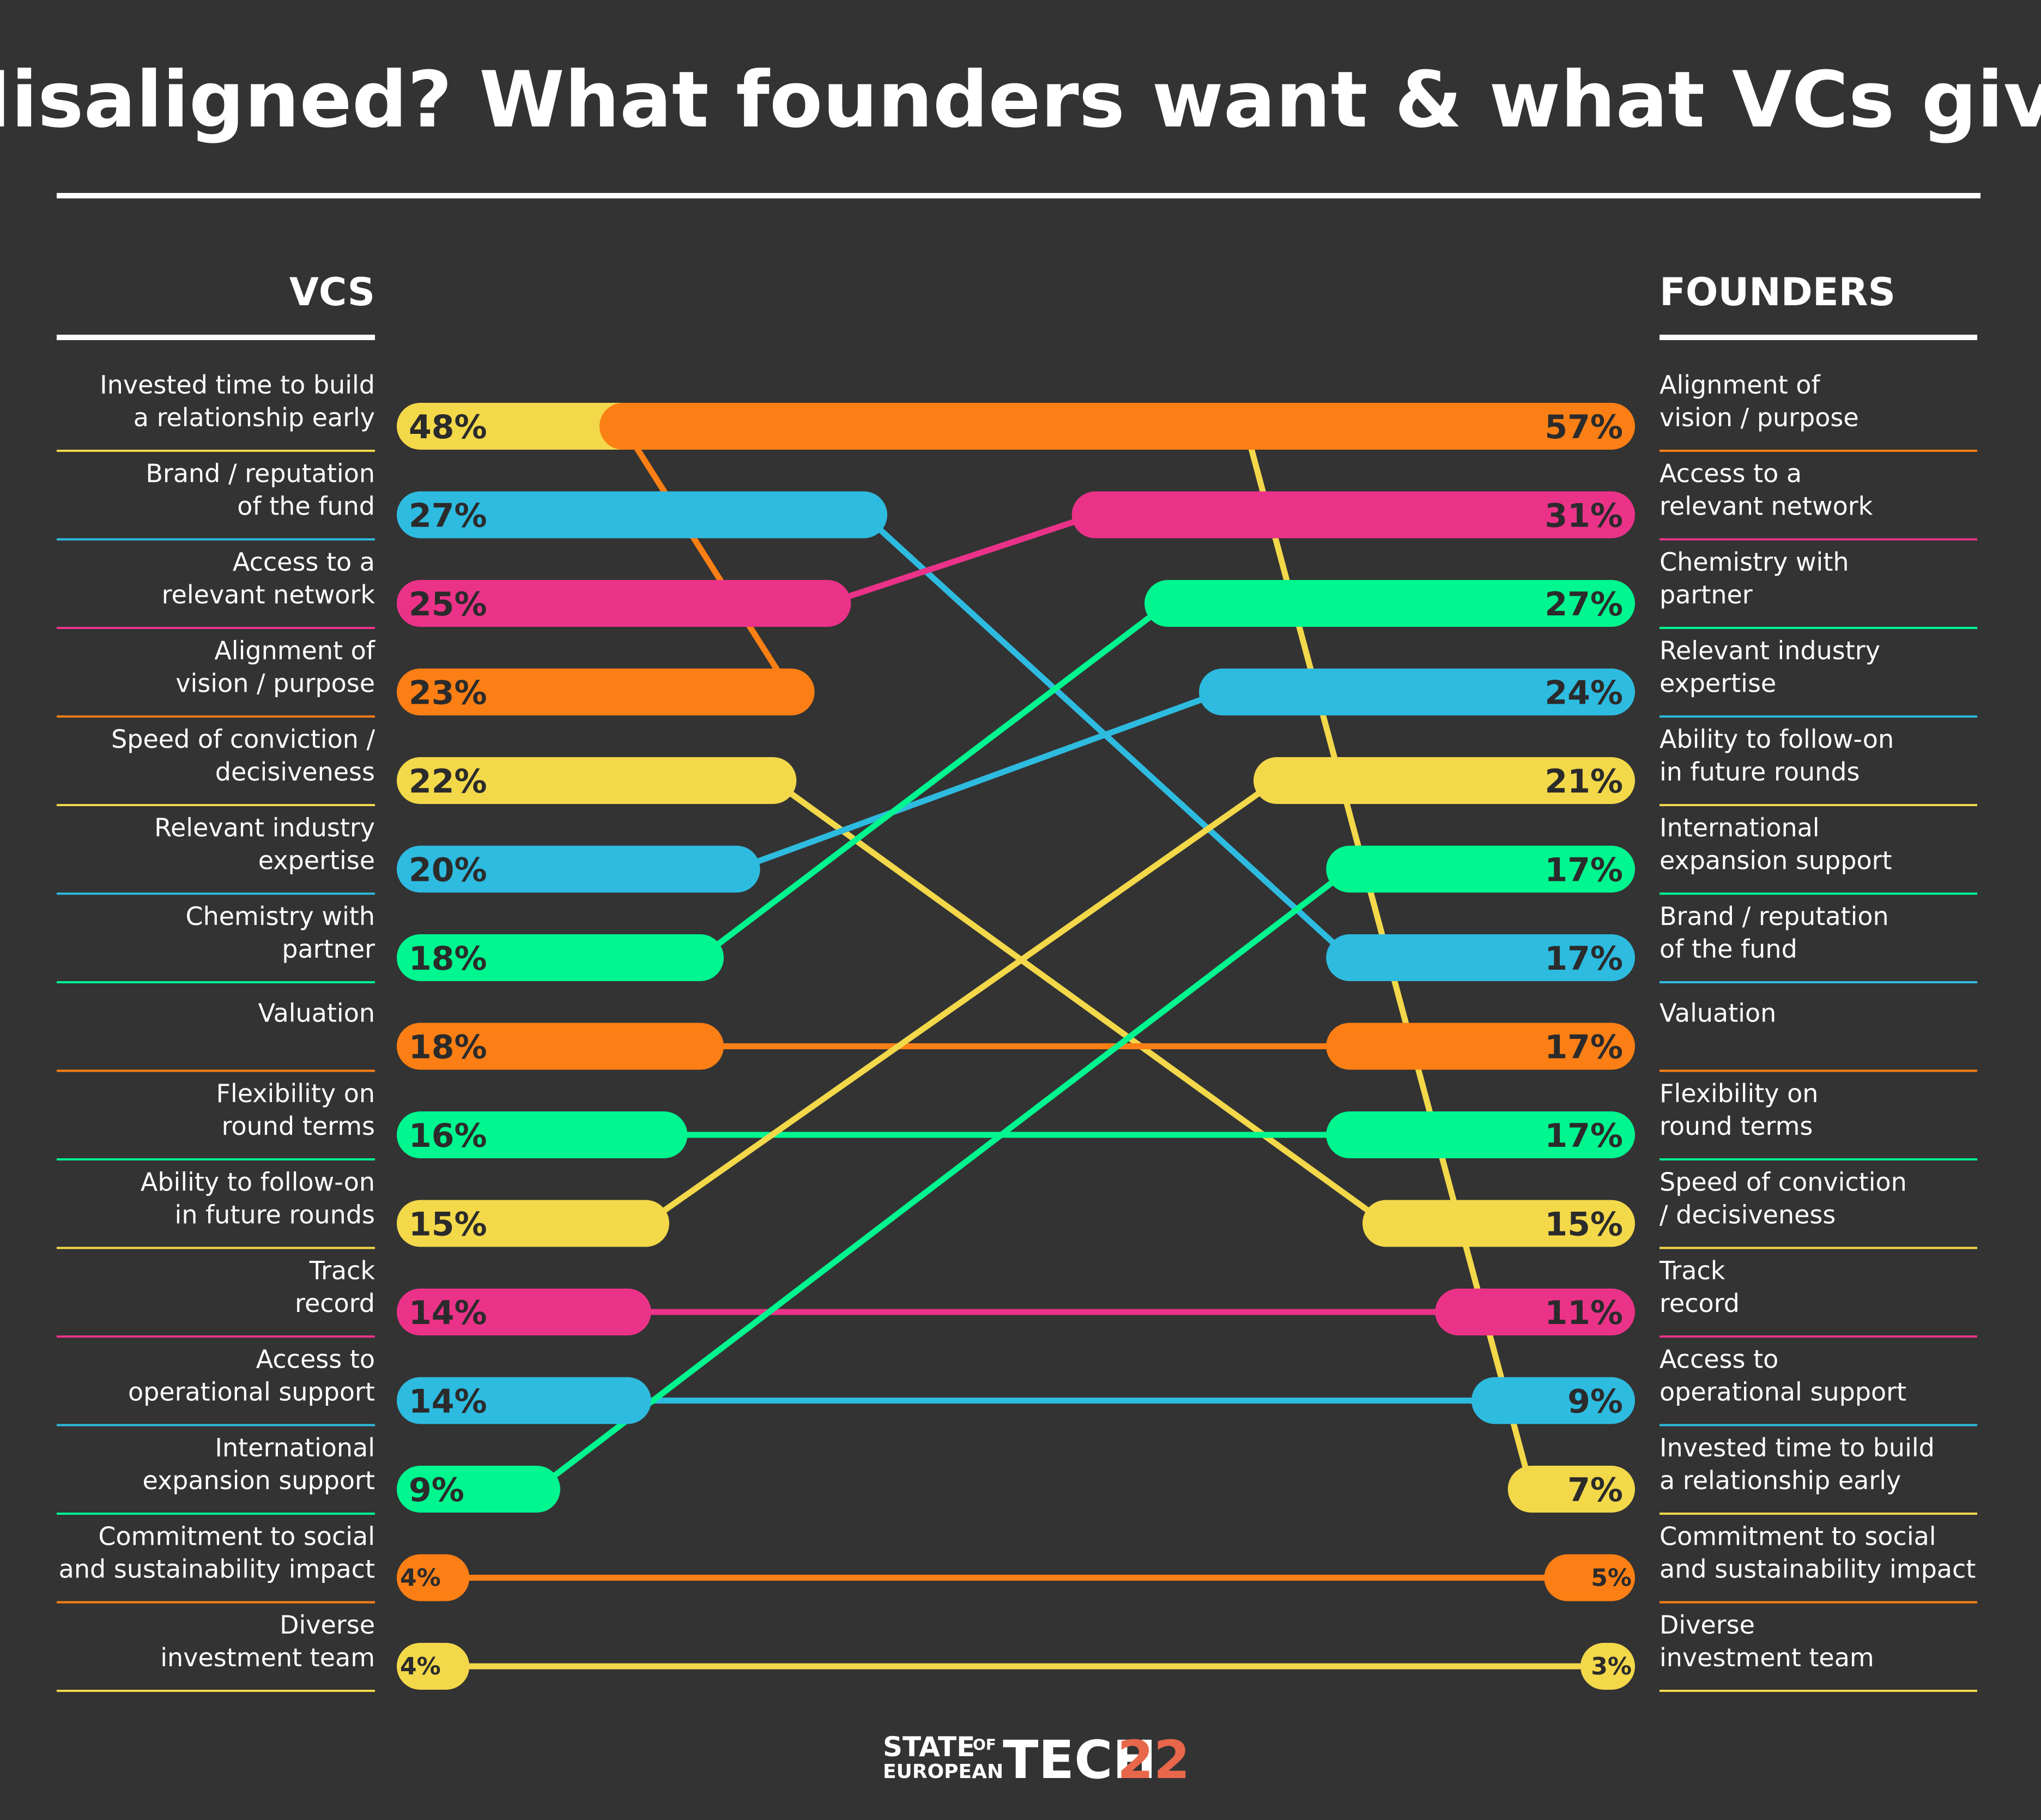 The width and height of the screenshot is (2041, 1820). Describe the element at coordinates (1739, 1093) in the screenshot. I see `label-line: Flexibility on` at that location.